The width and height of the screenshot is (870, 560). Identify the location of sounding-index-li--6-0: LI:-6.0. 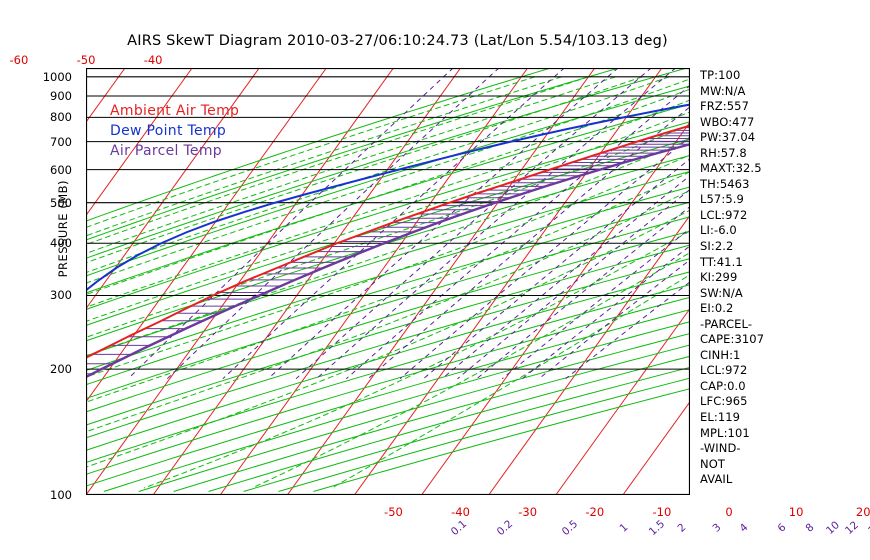
(718, 230).